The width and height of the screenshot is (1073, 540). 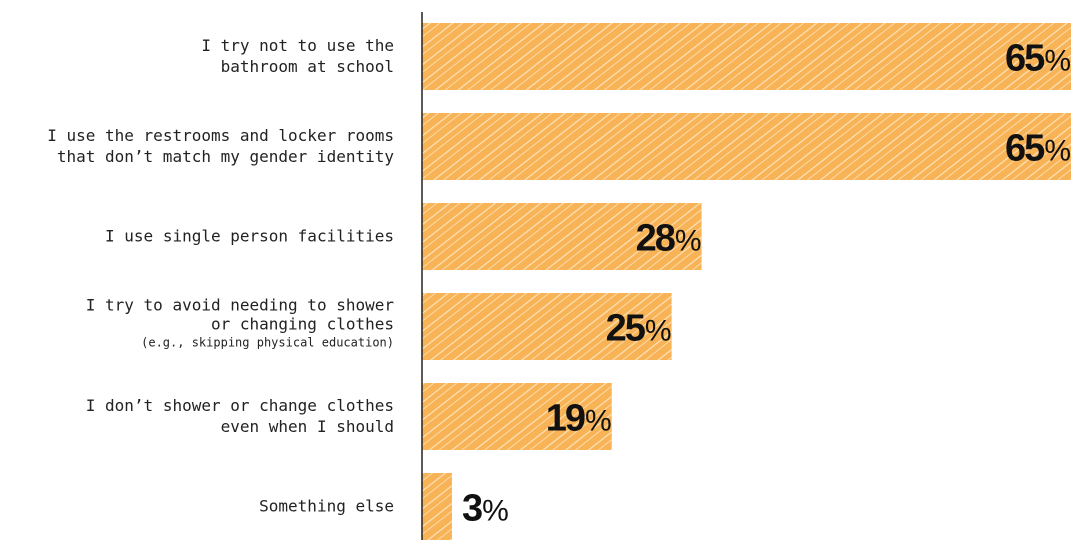 I want to click on category-note-4: (e.g., skipping physical education), so click(x=267, y=343).